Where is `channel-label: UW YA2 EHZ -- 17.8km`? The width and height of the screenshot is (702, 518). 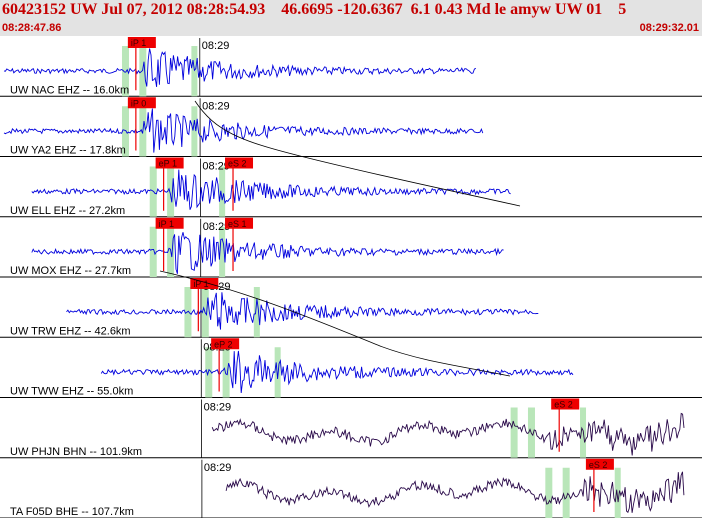
channel-label: UW YA2 EHZ -- 17.8km is located at coordinates (68, 151).